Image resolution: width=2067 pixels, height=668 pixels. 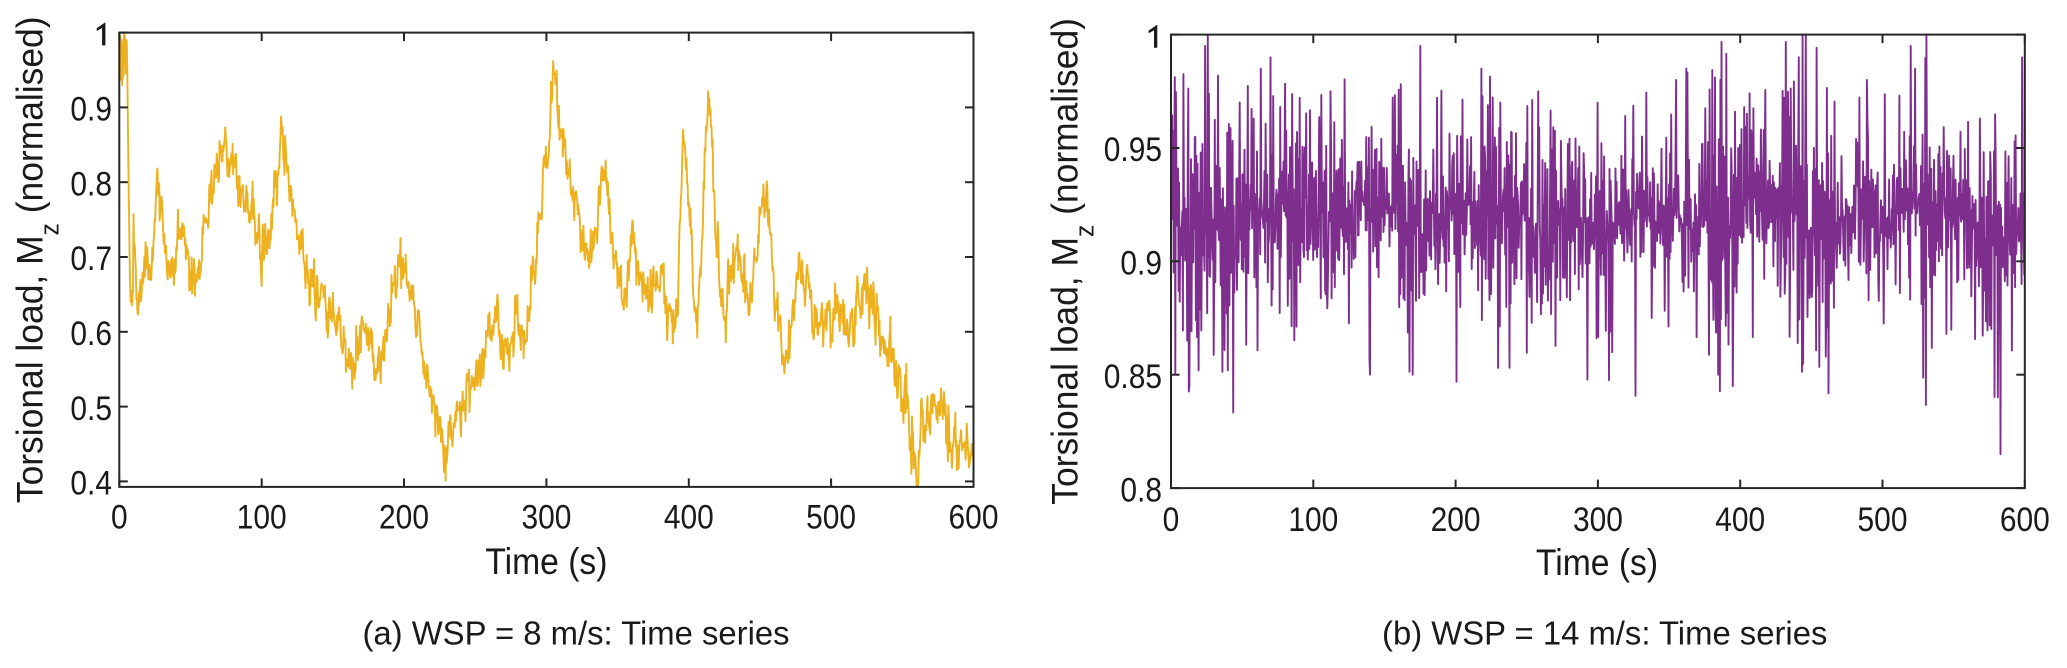 What do you see at coordinates (1133, 376) in the screenshot?
I see `svg-text: 0.85` at bounding box center [1133, 376].